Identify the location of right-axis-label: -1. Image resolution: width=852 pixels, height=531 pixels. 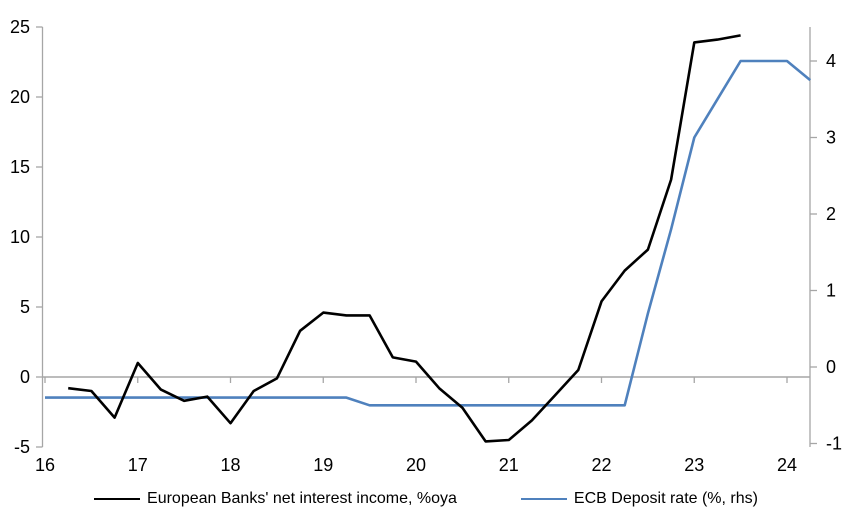
(834, 444).